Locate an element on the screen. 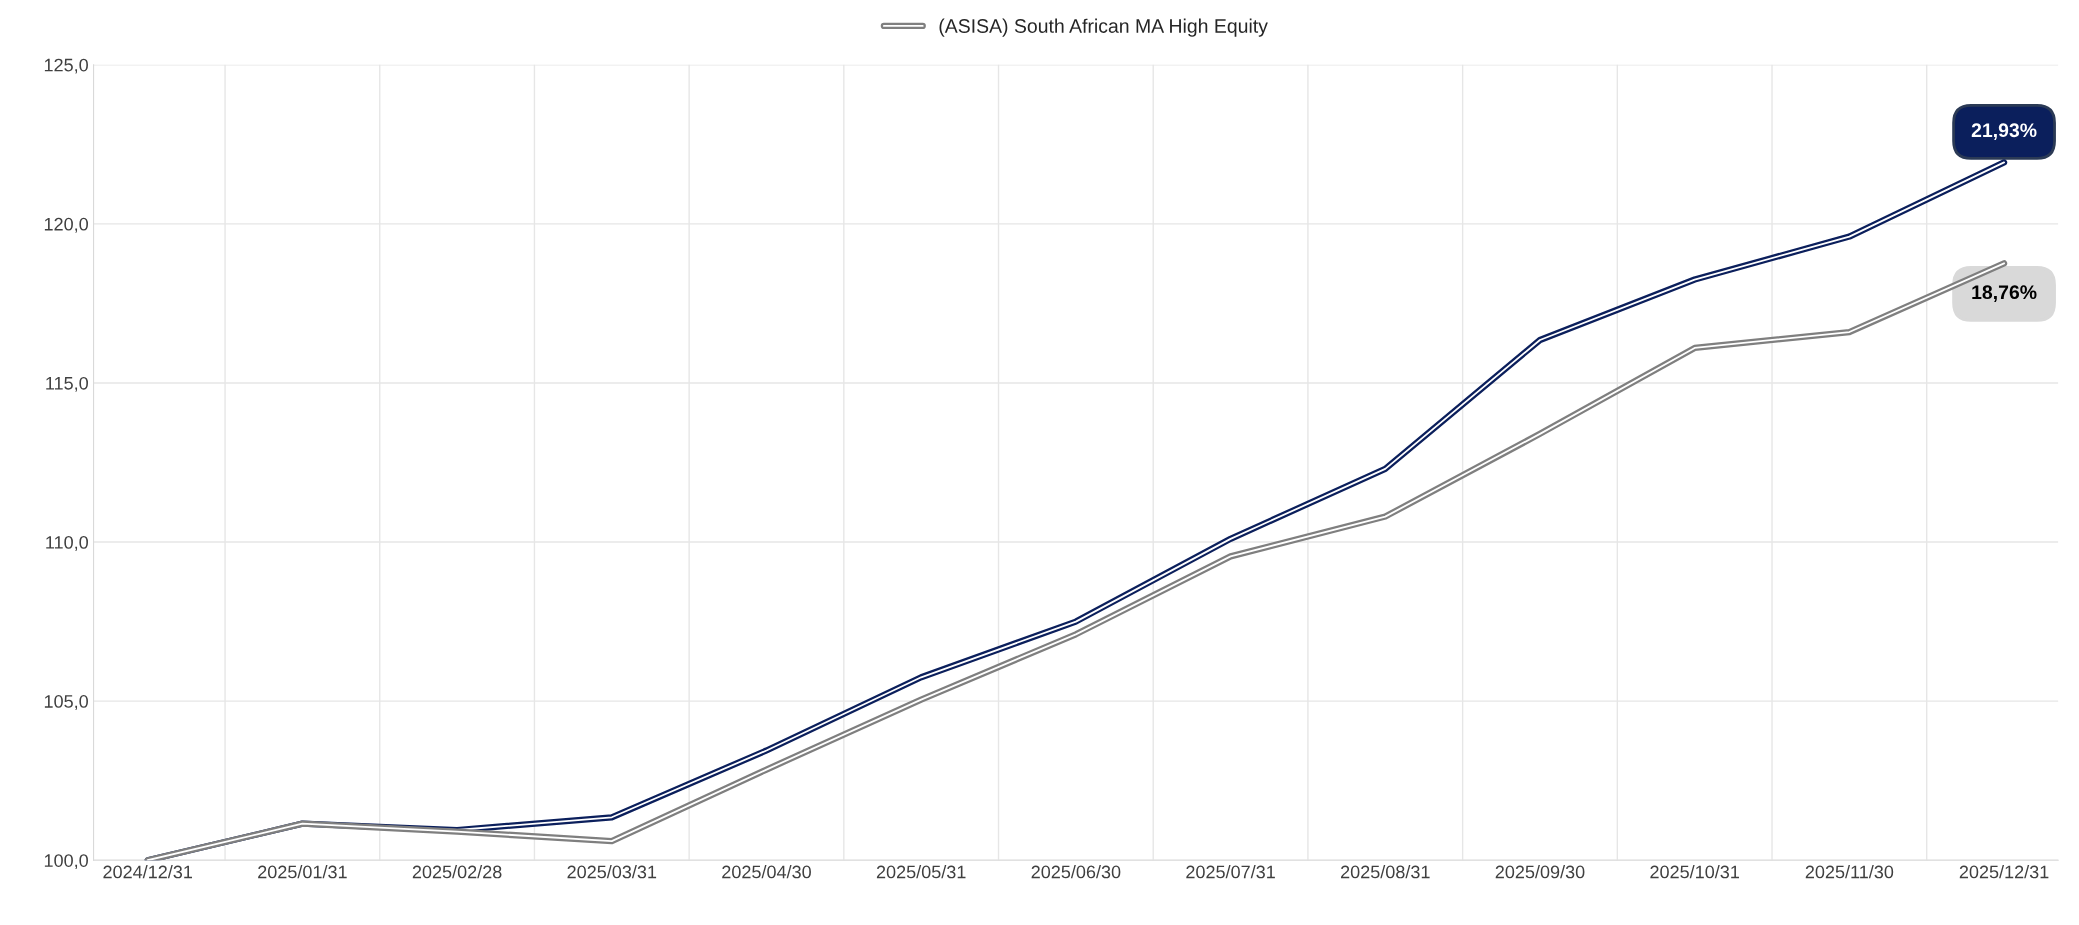 The width and height of the screenshot is (2079, 925). x-tick-label: 2025/06/30 is located at coordinates (1076, 872).